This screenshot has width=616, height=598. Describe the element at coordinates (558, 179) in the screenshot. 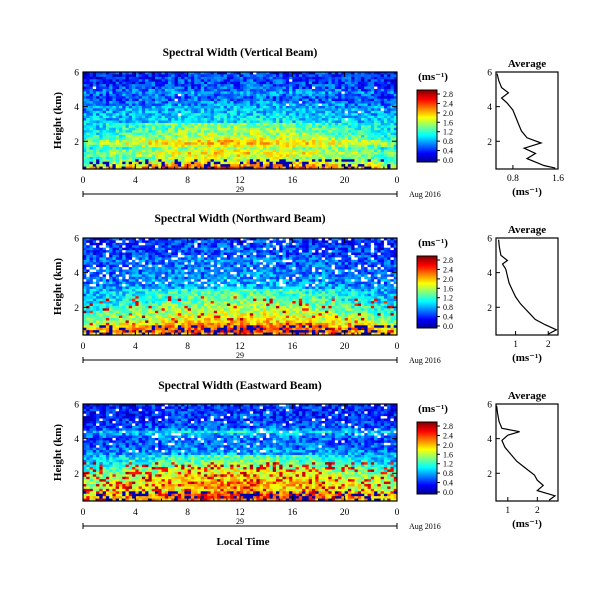

I see `average-x-tick-label: 1.6` at that location.